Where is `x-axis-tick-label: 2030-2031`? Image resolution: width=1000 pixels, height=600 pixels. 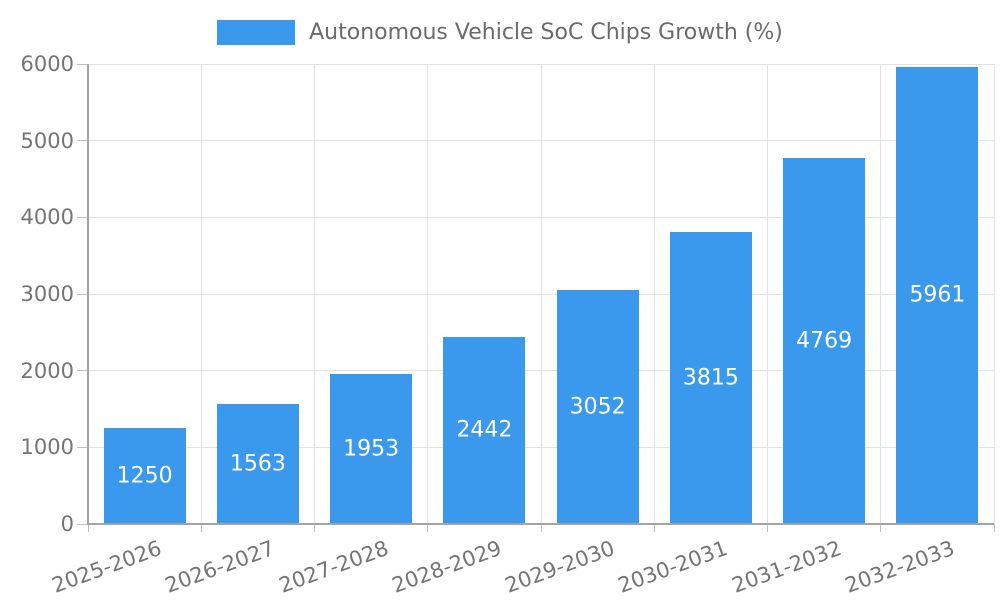
x-axis-tick-label: 2030-2031 is located at coordinates (673, 567).